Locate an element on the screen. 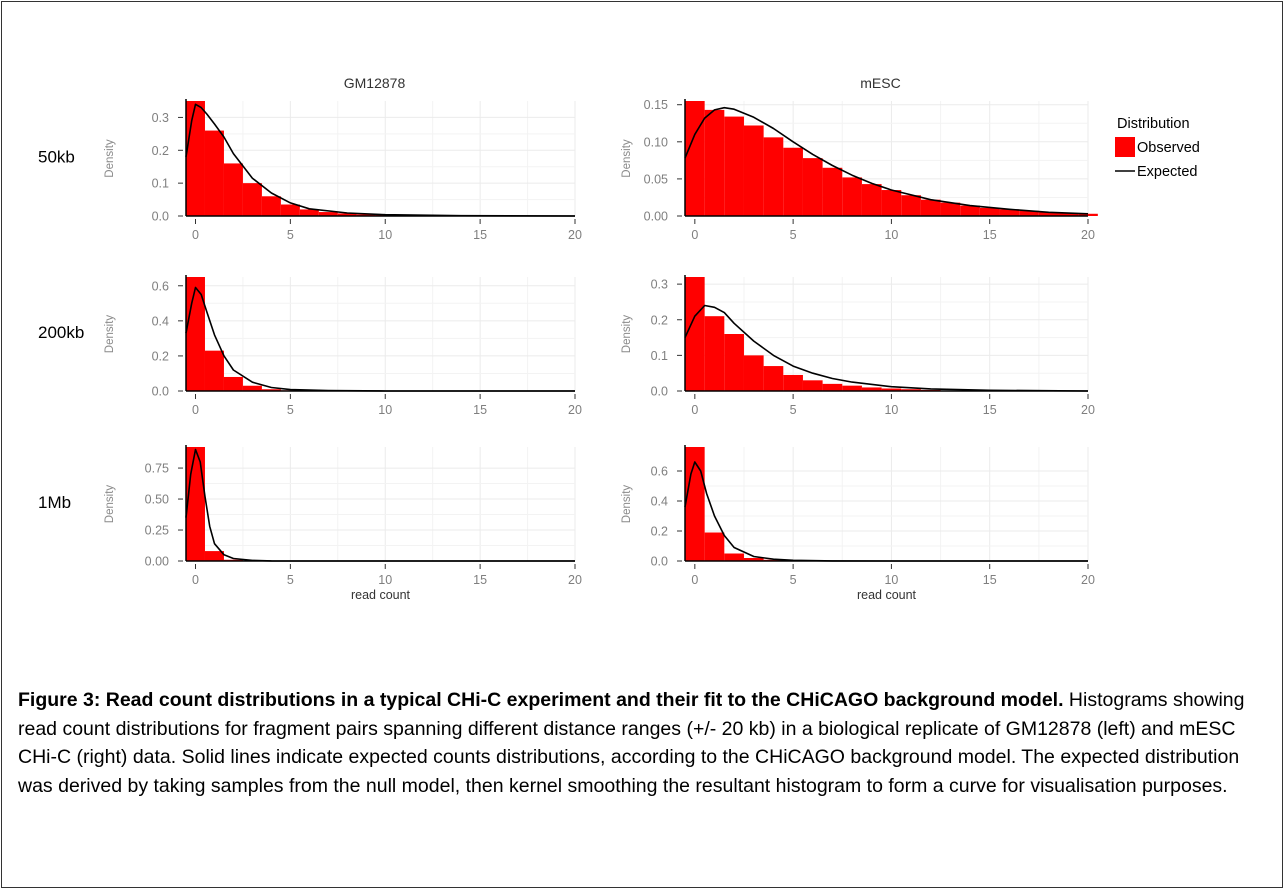  panel-mesc-50kb-xtick-label: 20 is located at coordinates (1088, 235).